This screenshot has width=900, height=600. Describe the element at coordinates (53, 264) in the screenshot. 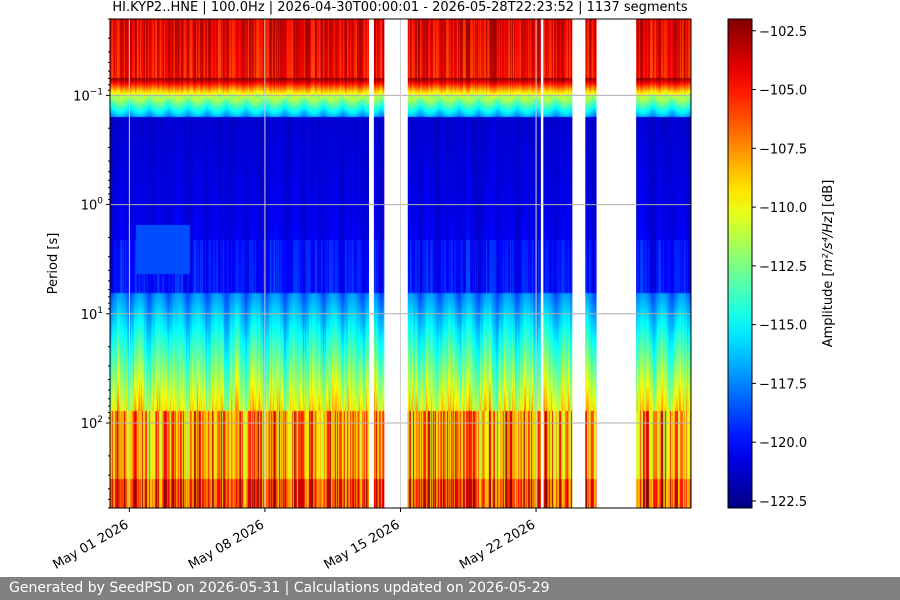

I see `y-axis-label: Period [s]` at that location.